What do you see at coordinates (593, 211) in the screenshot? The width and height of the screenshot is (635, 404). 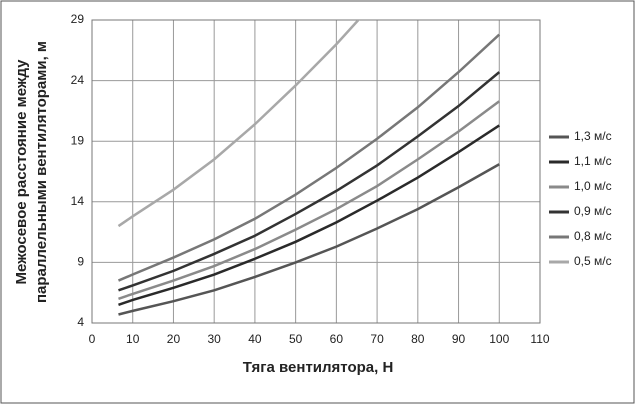 I see `legend-label: 0,9 м/с` at bounding box center [593, 211].